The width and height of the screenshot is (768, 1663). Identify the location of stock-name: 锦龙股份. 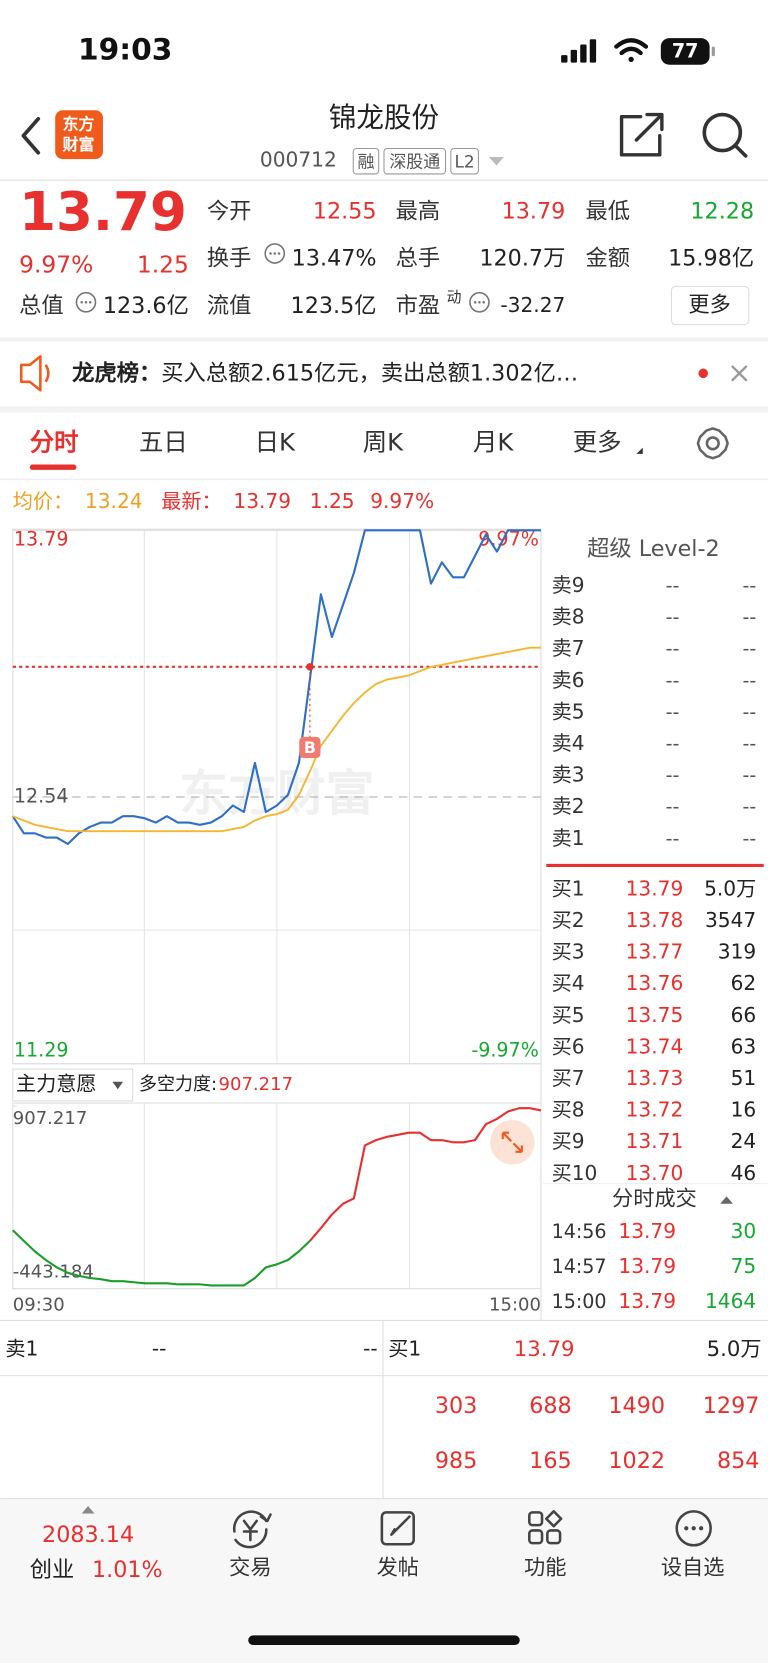
(384, 117).